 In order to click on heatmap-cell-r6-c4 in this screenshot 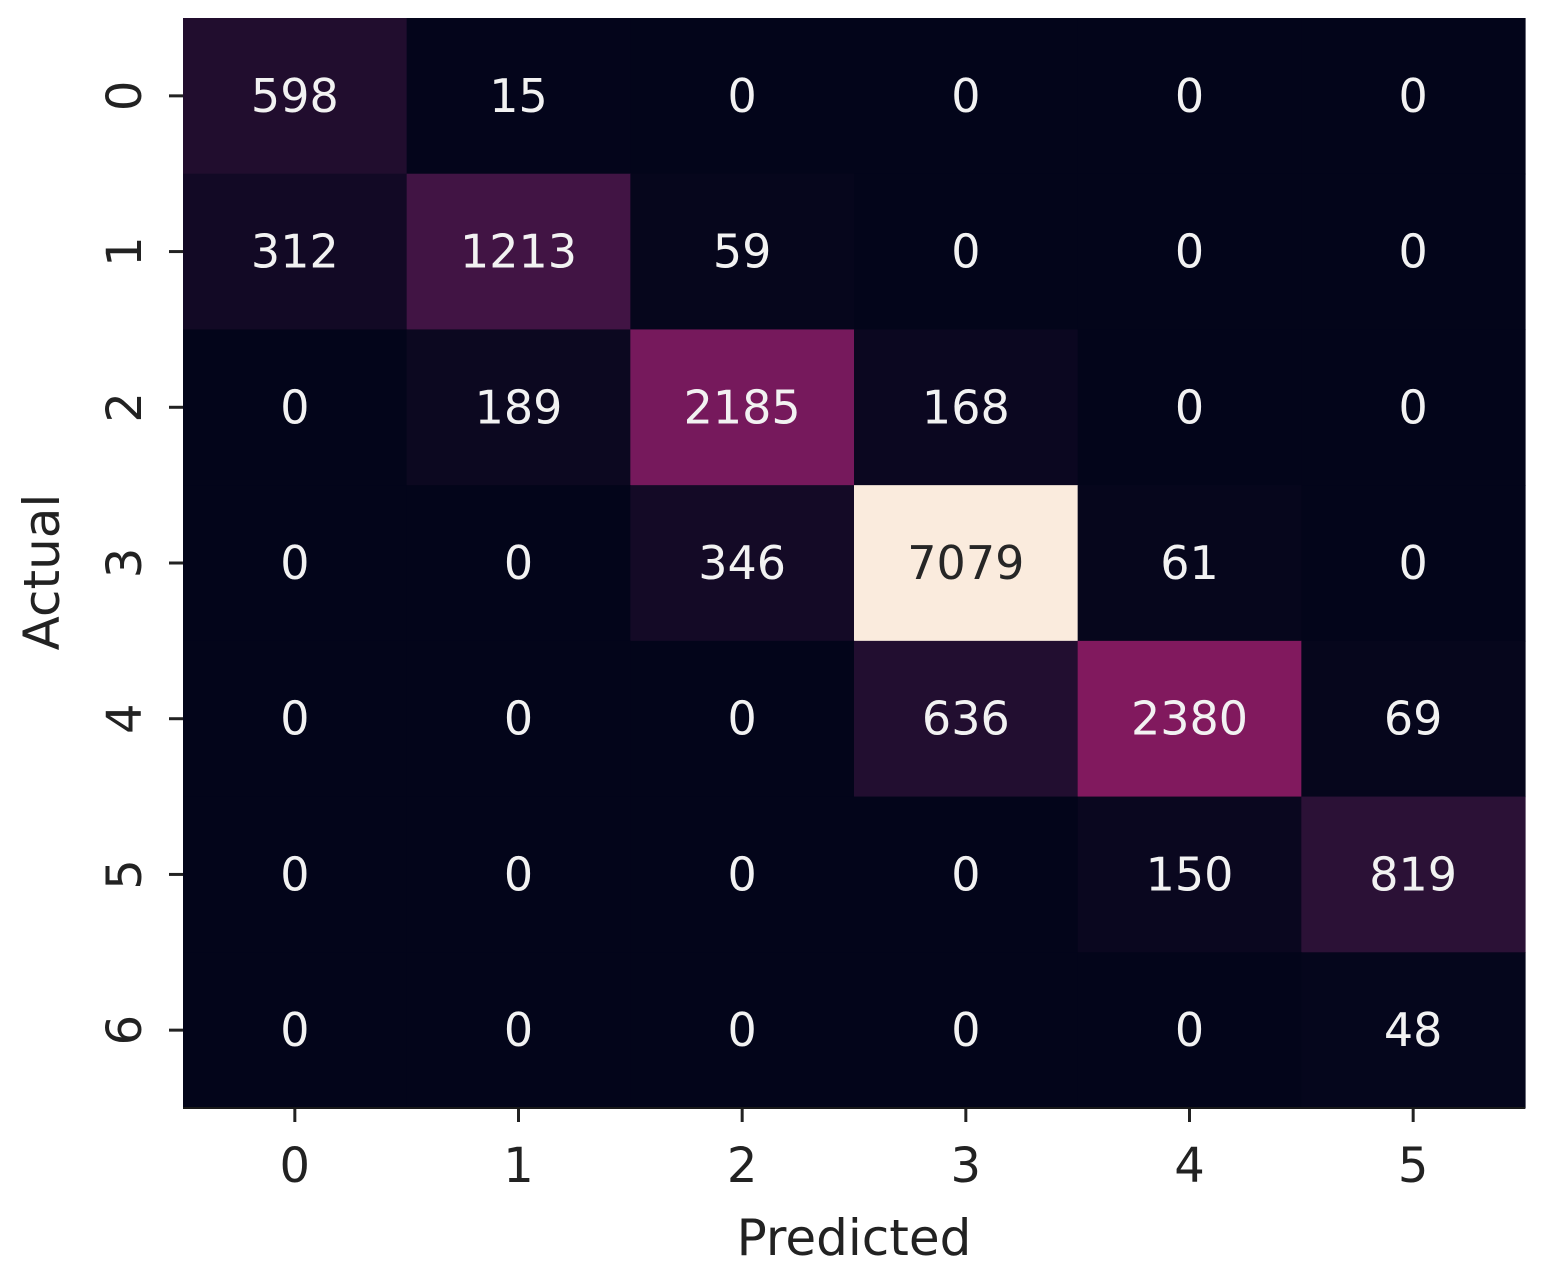, I will do `click(1189, 1030)`.